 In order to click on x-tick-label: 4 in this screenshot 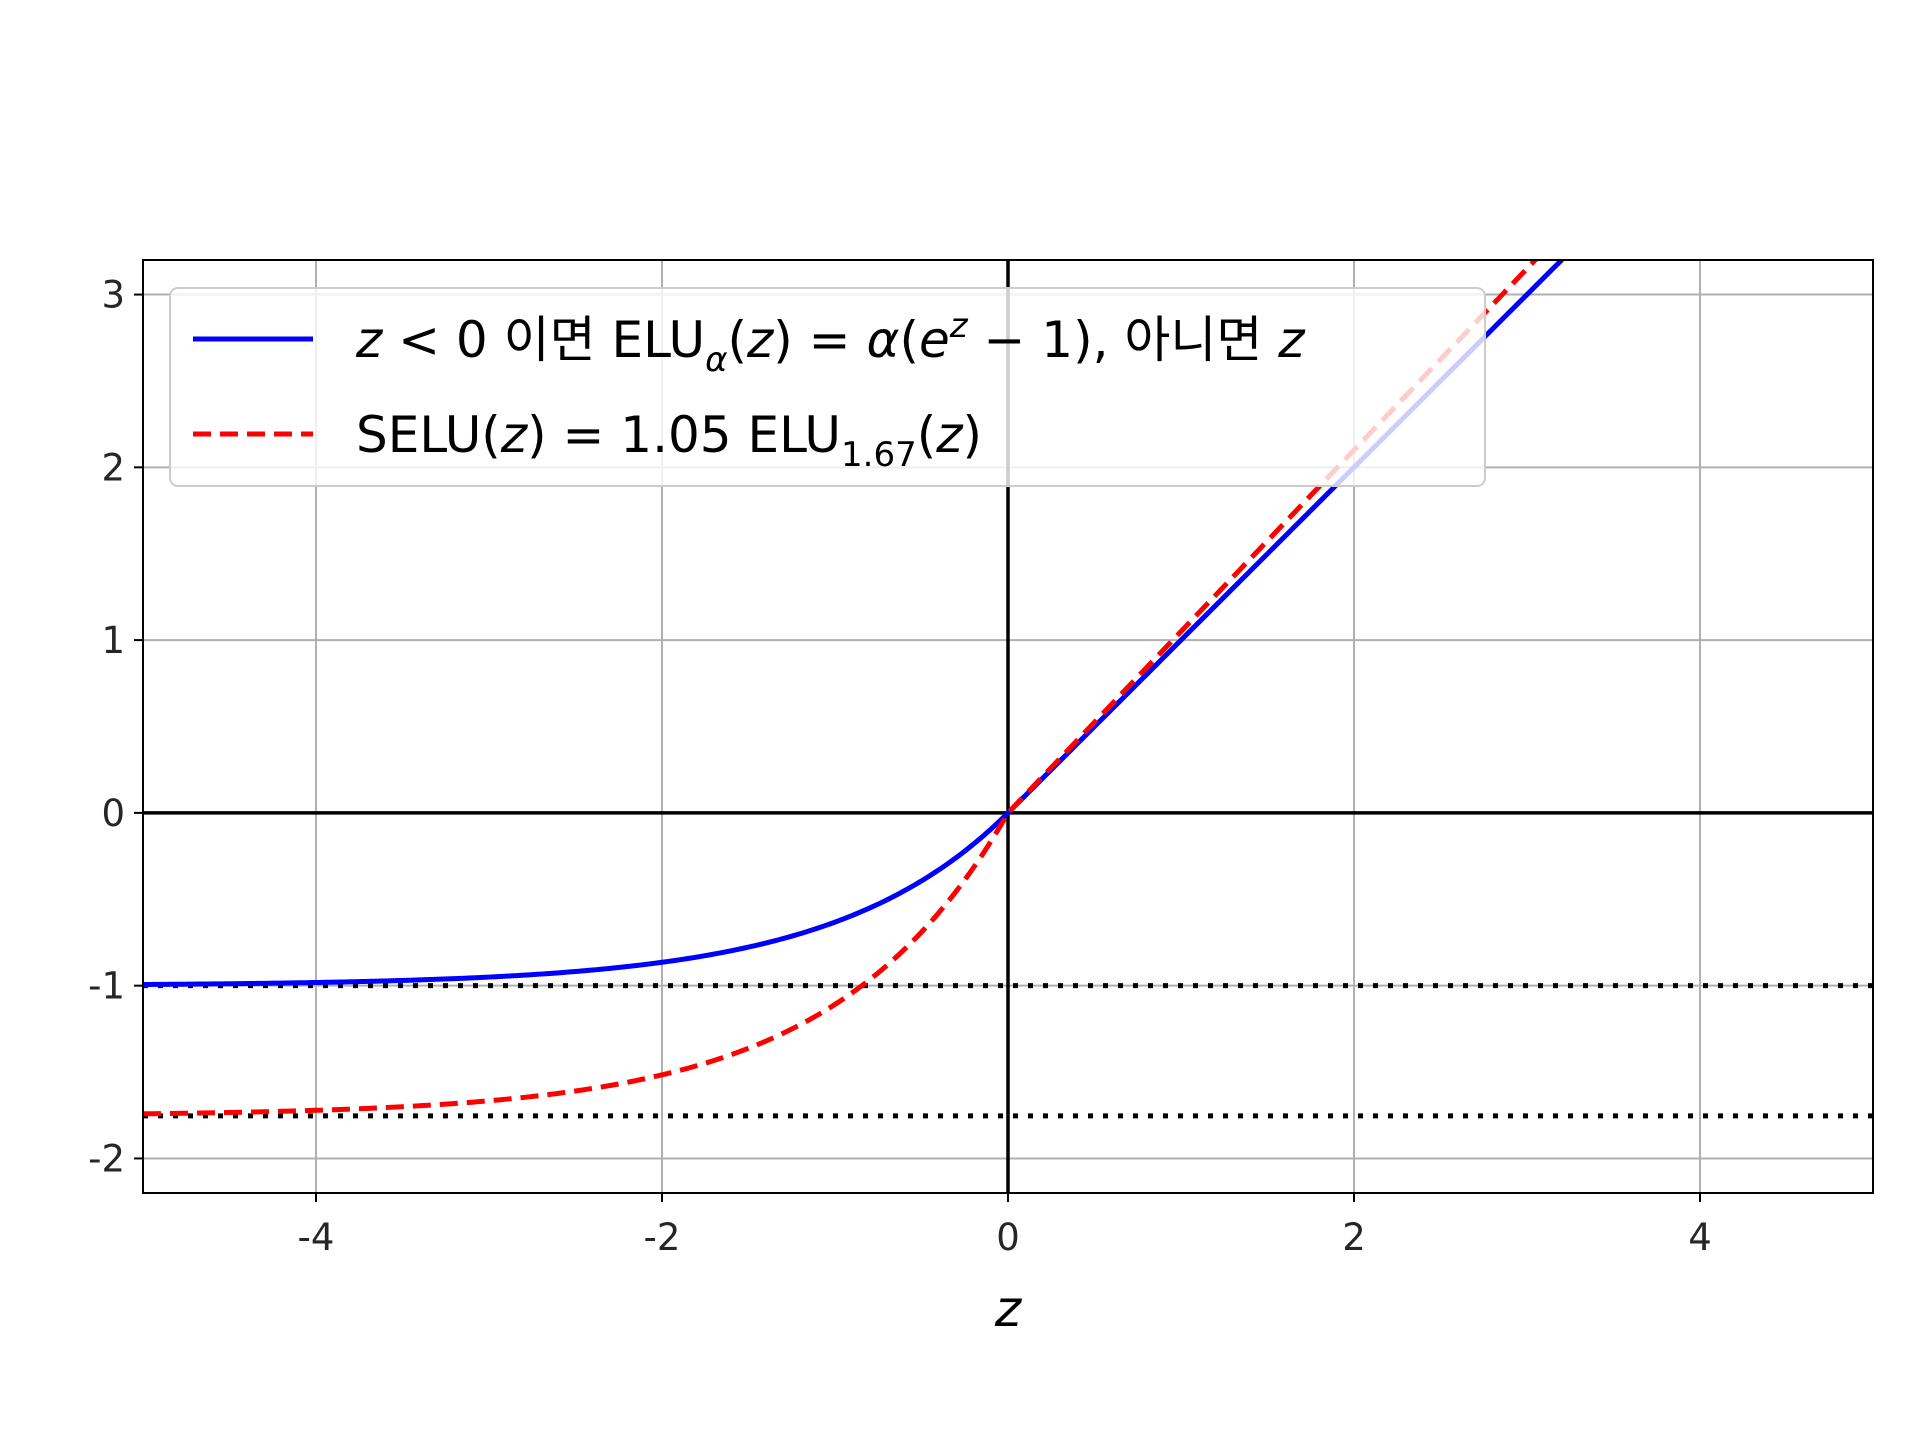, I will do `click(1700, 1237)`.